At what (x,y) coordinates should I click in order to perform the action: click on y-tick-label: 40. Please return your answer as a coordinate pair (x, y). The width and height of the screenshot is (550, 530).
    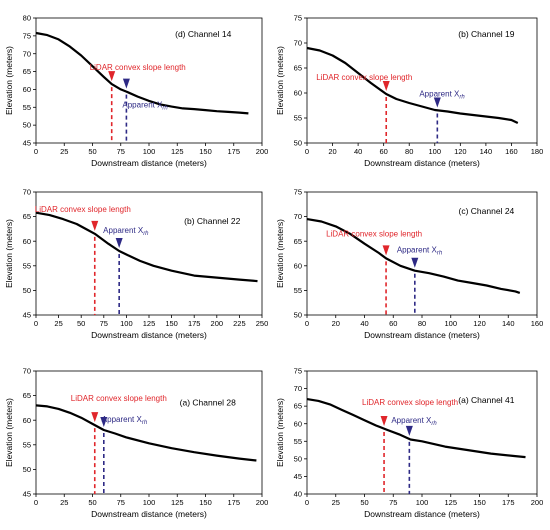
    Looking at the image, I should click on (298, 494).